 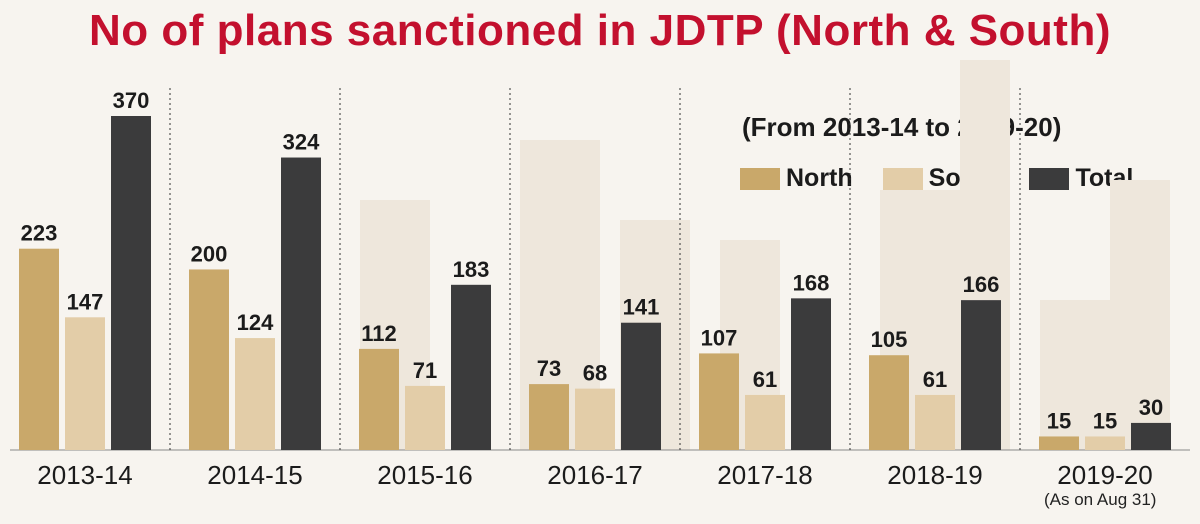 I want to click on x-tick-label-2015-16: 2015-16, so click(x=424, y=475).